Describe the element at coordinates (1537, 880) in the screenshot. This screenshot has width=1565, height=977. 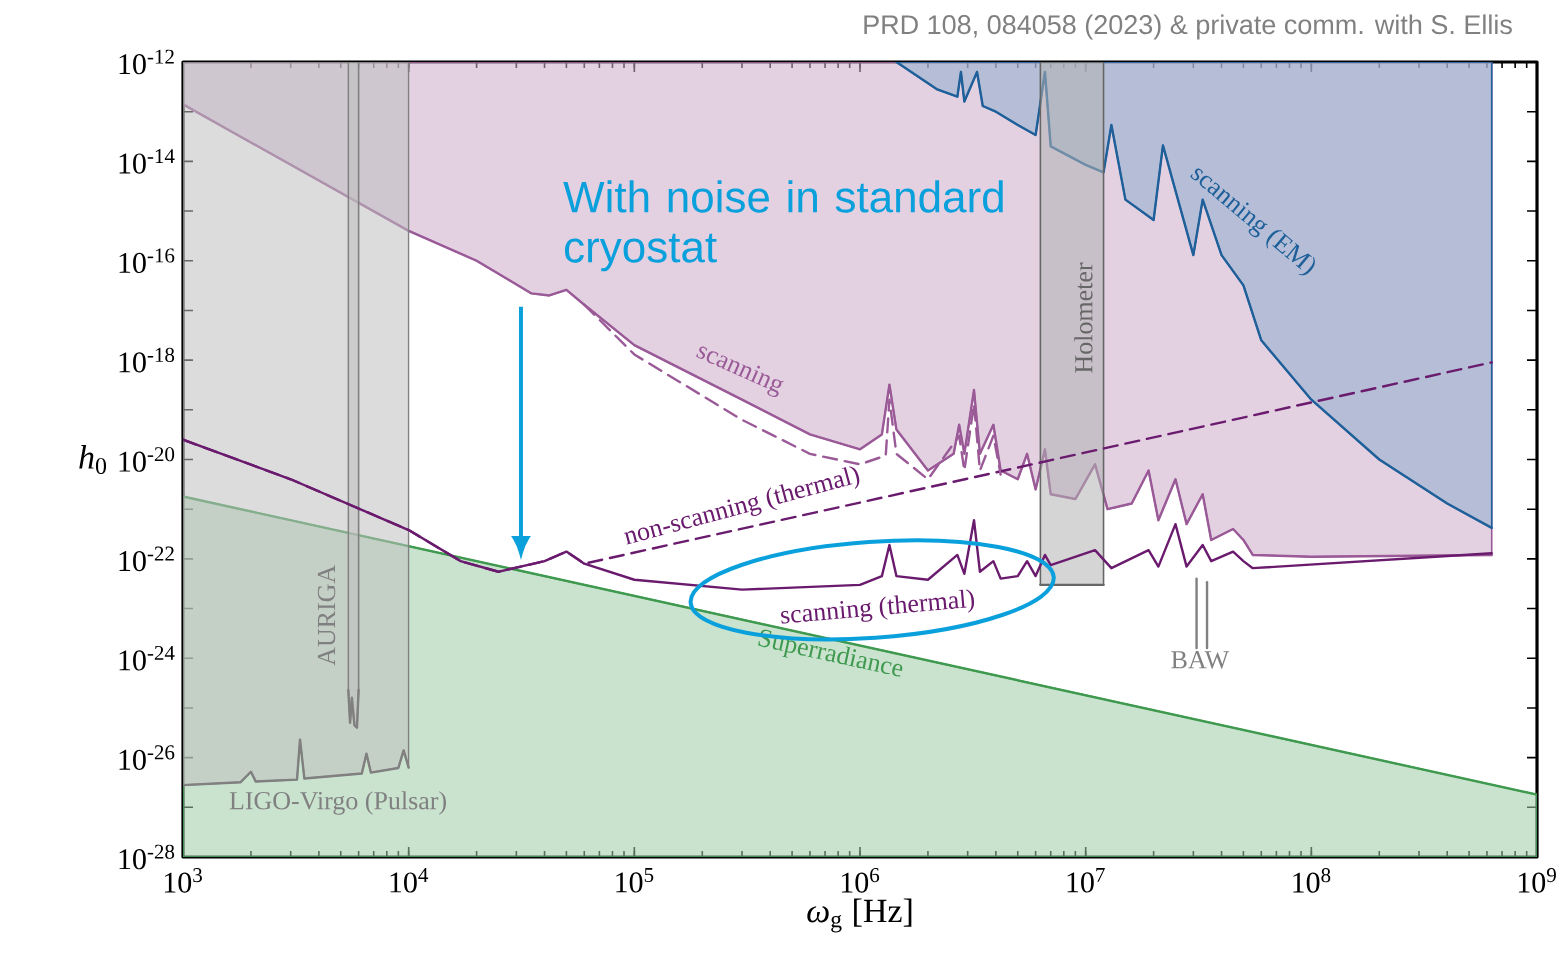
I see `x-tick-label: 10$^{9}$` at that location.